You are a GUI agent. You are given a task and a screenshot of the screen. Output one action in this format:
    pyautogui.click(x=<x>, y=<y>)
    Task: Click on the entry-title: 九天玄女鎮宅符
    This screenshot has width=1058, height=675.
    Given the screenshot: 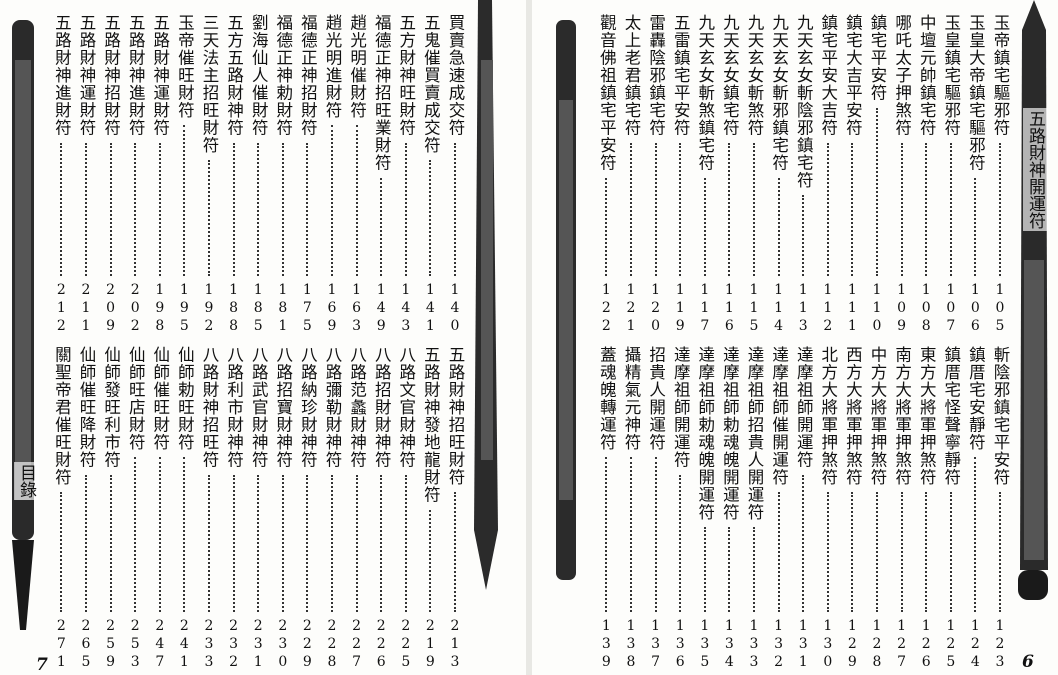 What is the action you would take?
    pyautogui.click(x=730, y=75)
    